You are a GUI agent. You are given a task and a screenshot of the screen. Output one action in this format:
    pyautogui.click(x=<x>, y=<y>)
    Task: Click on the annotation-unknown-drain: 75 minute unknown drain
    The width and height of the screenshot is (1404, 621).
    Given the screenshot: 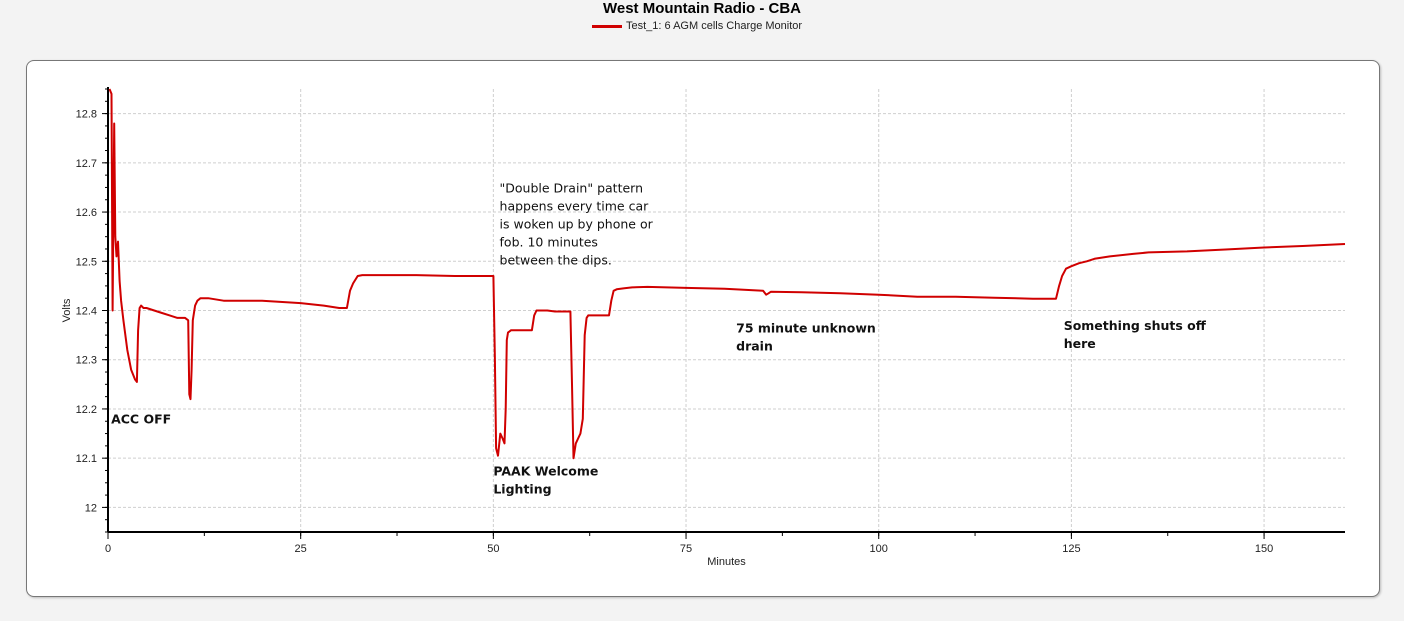 What is the action you would take?
    pyautogui.click(x=806, y=337)
    